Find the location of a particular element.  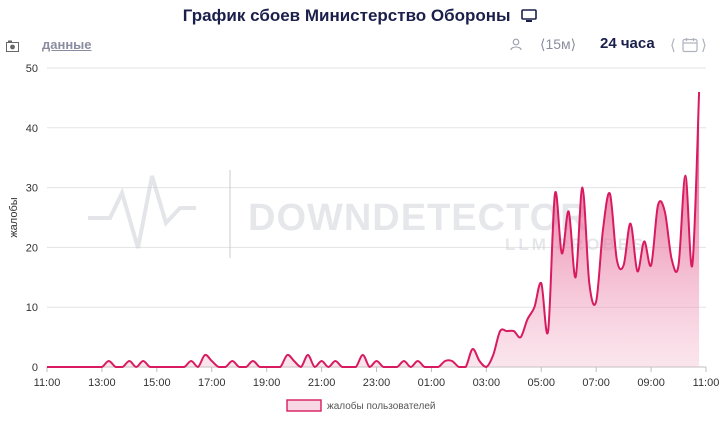

x-tick-label: 07:00 is located at coordinates (596, 383).